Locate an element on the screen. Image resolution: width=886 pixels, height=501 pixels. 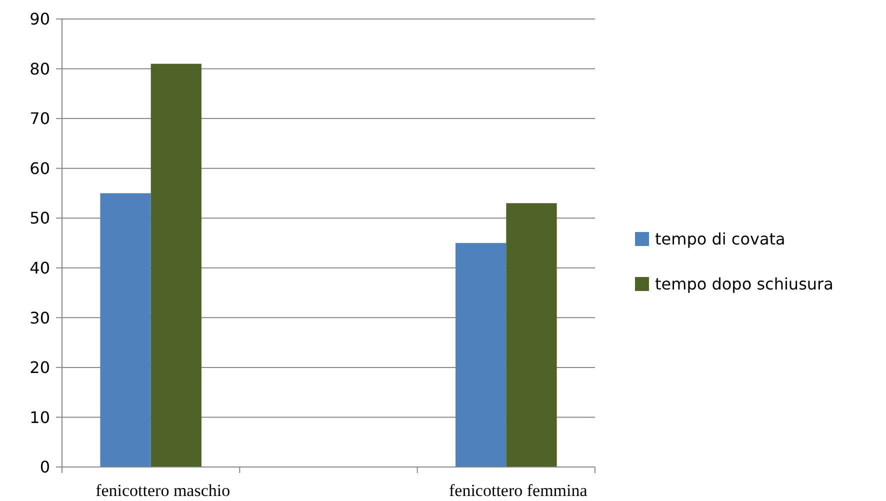
x-tick-label: fenicottero femmina is located at coordinates (518, 490).